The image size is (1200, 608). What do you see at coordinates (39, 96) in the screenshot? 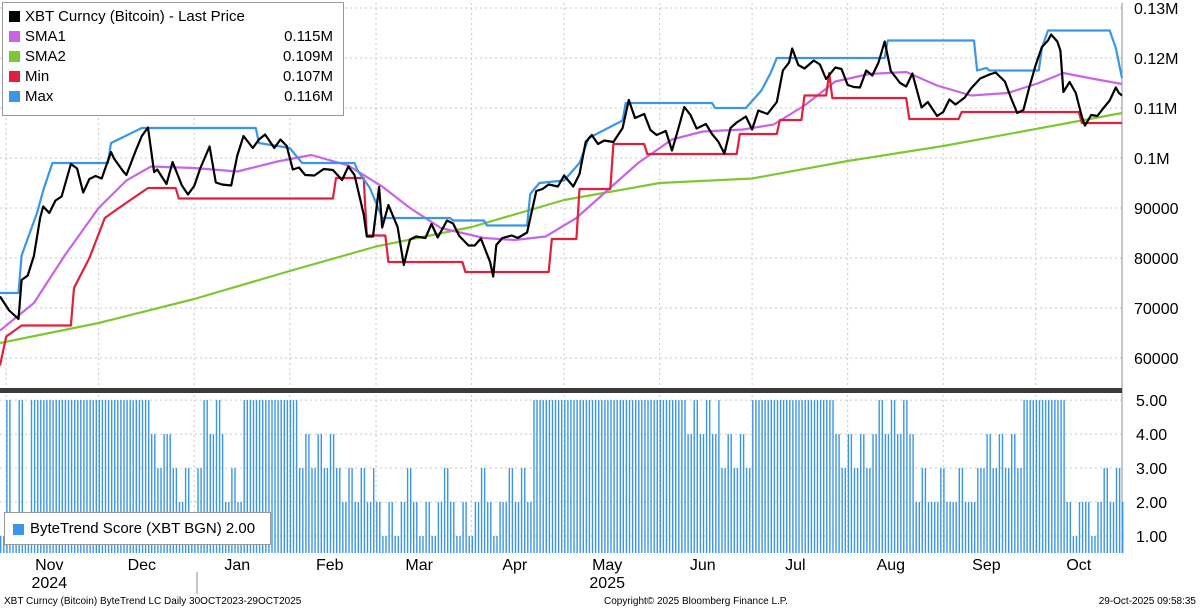
I see `legend-name-max: Max` at bounding box center [39, 96].